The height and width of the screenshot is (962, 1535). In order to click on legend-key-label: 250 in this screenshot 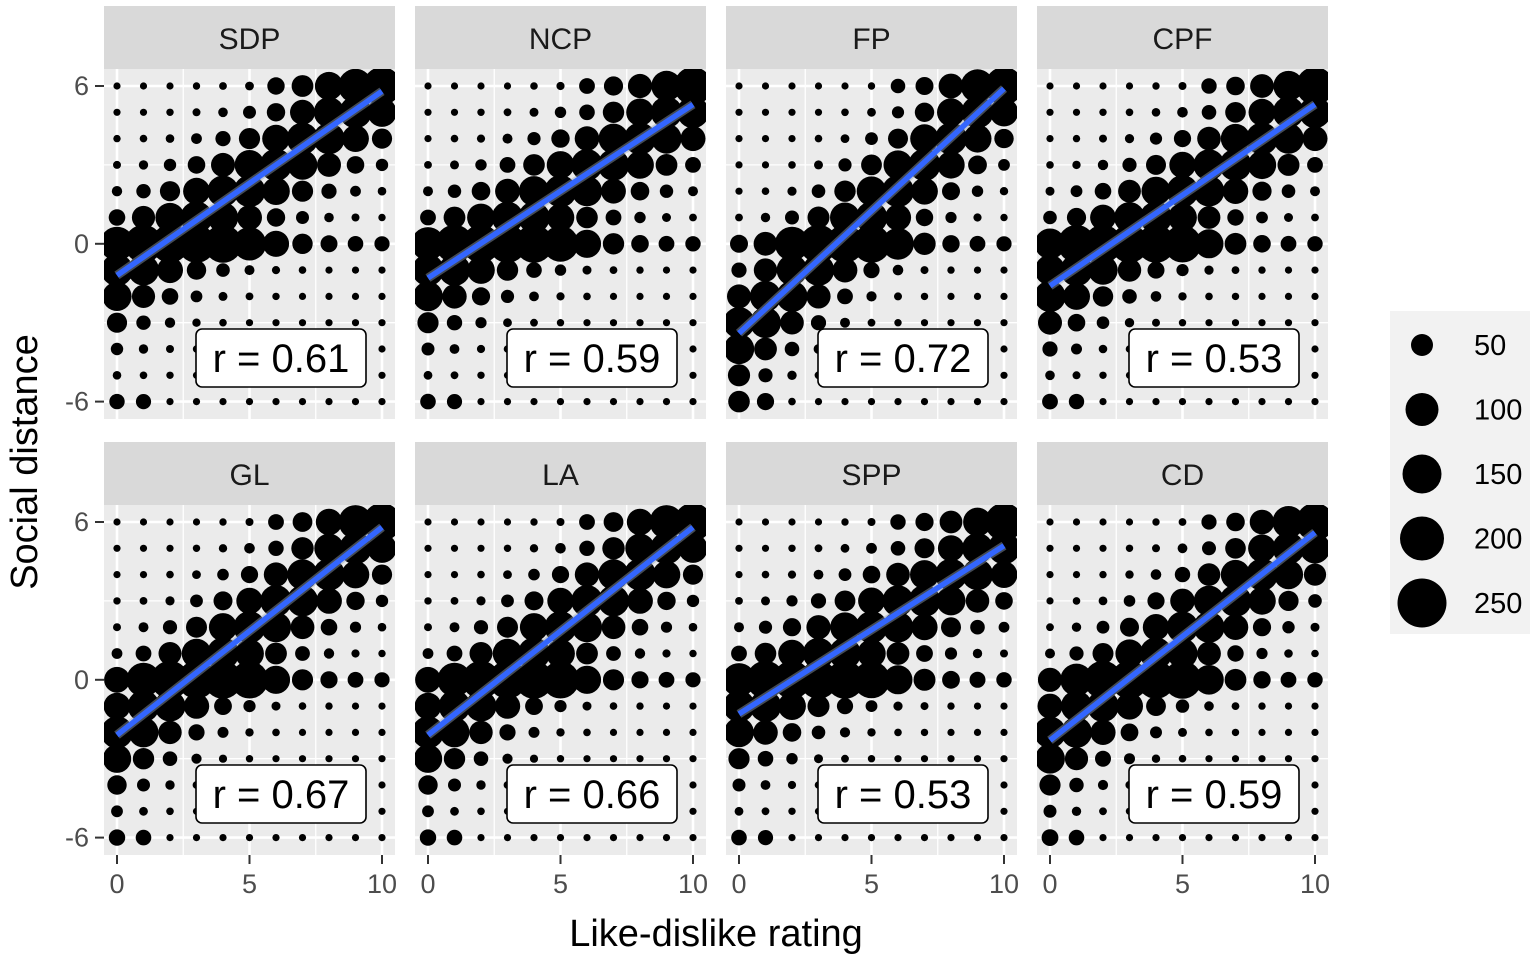, I will do `click(1498, 604)`.